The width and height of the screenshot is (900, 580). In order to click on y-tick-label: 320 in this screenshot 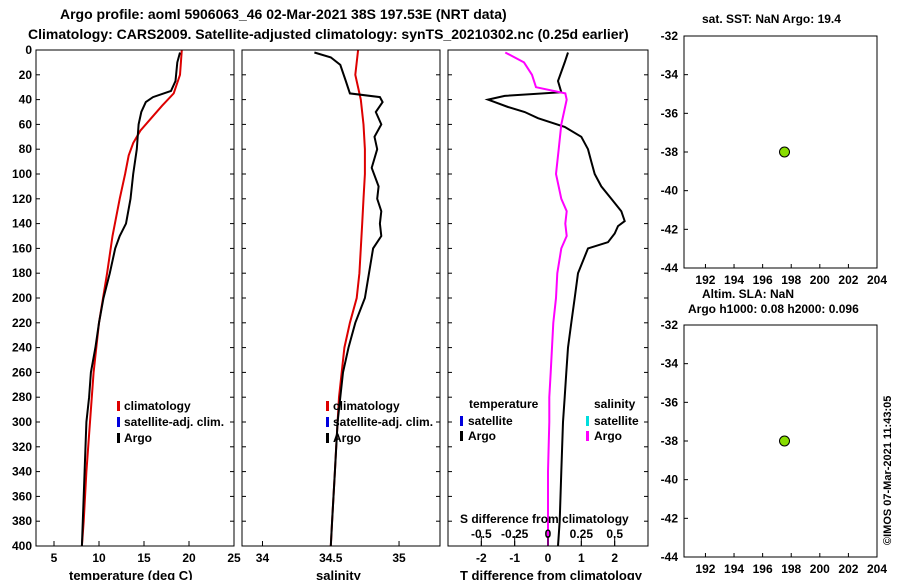, I will do `click(22, 447)`.